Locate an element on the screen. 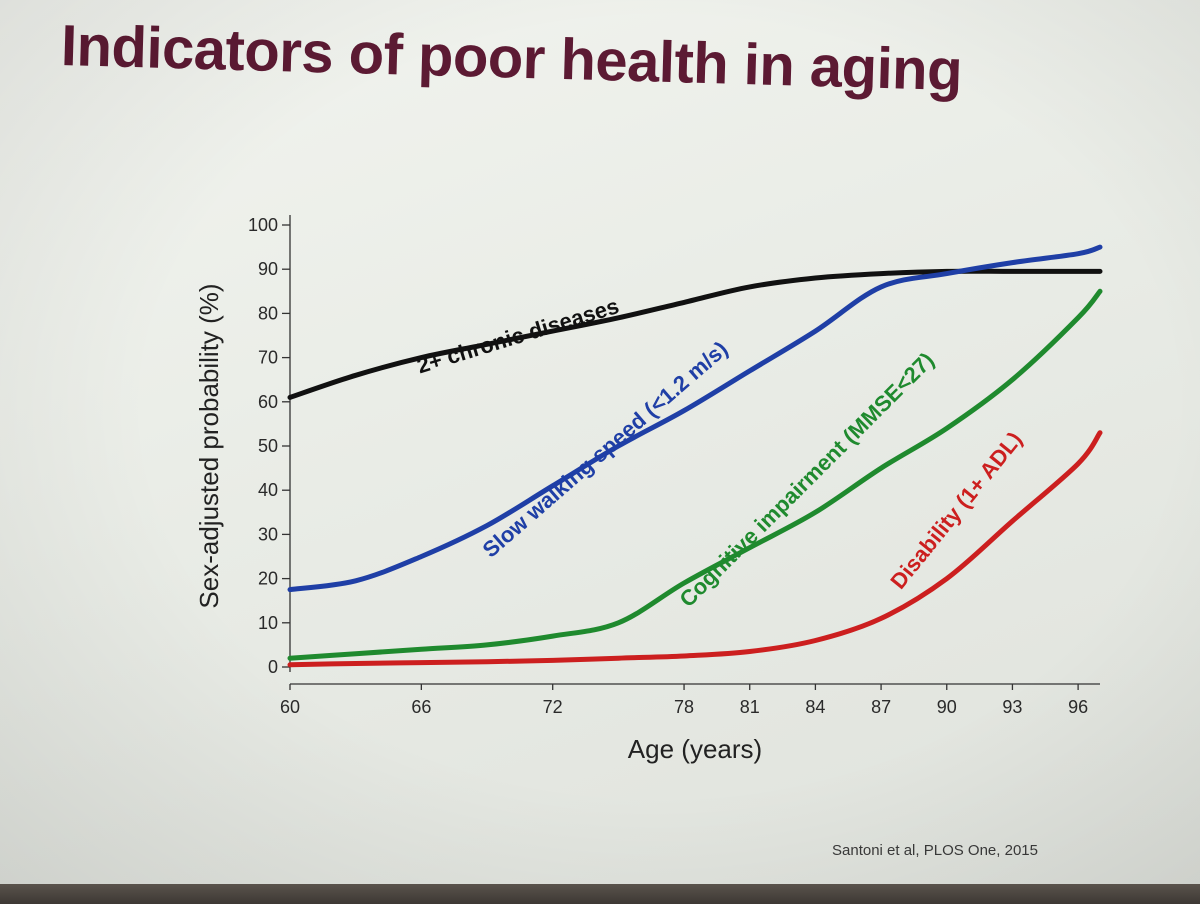 This screenshot has height=904, width=1200. chronic-diseases-label: 2+ chronic diseases is located at coordinates (518, 335).